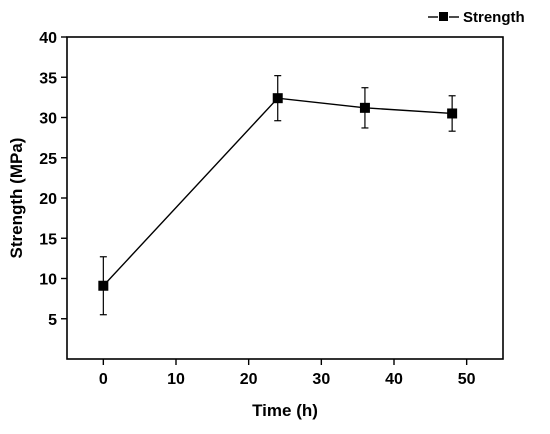 This screenshot has width=550, height=434. What do you see at coordinates (494, 17) in the screenshot?
I see `legend-label: Strength` at bounding box center [494, 17].